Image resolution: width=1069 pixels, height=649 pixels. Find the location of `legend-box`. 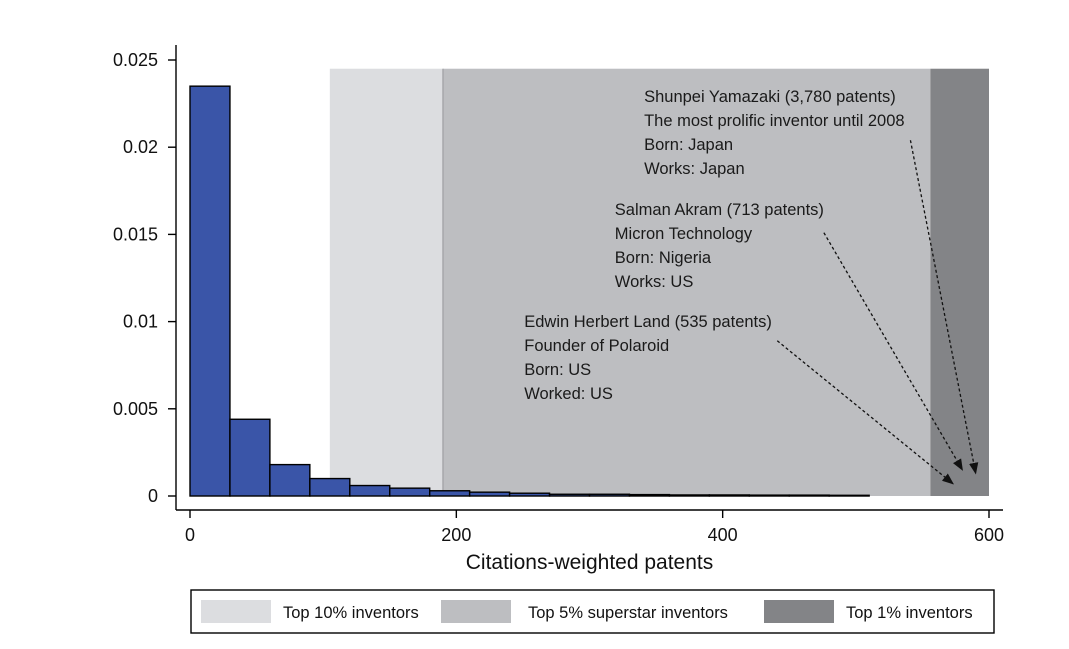

legend-box is located at coordinates (592, 611).